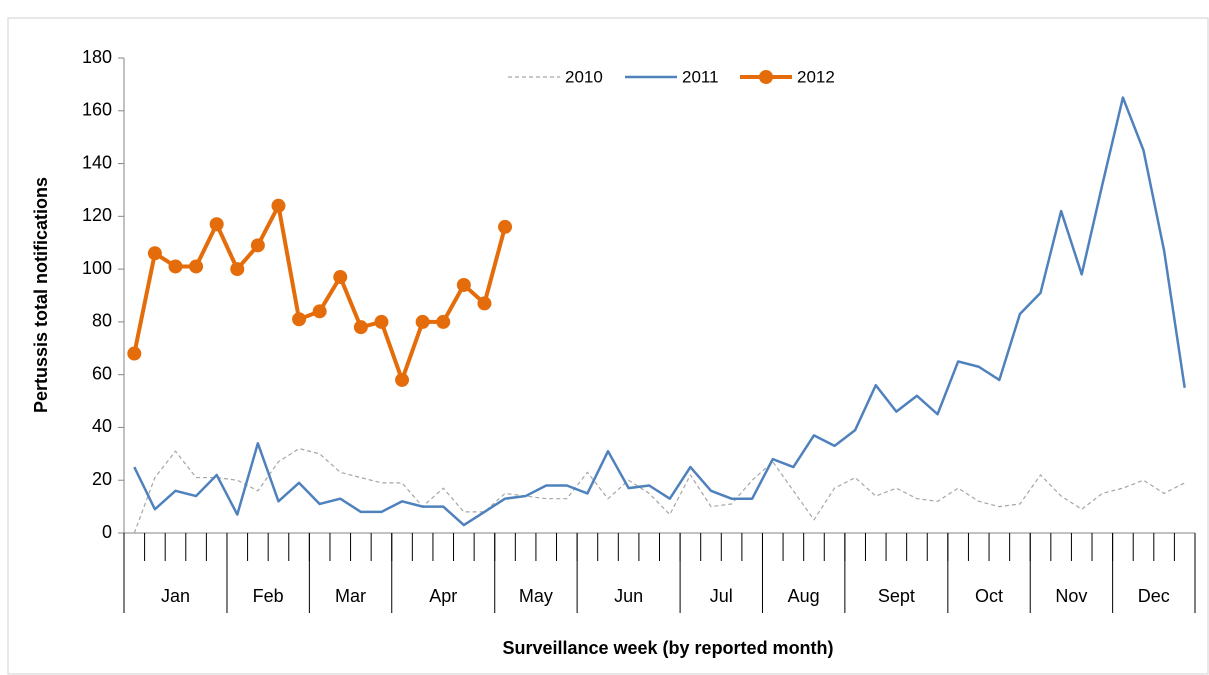  Describe the element at coordinates (667, 648) in the screenshot. I see `x-axis-label: Surveillance week (by reported month)` at that location.